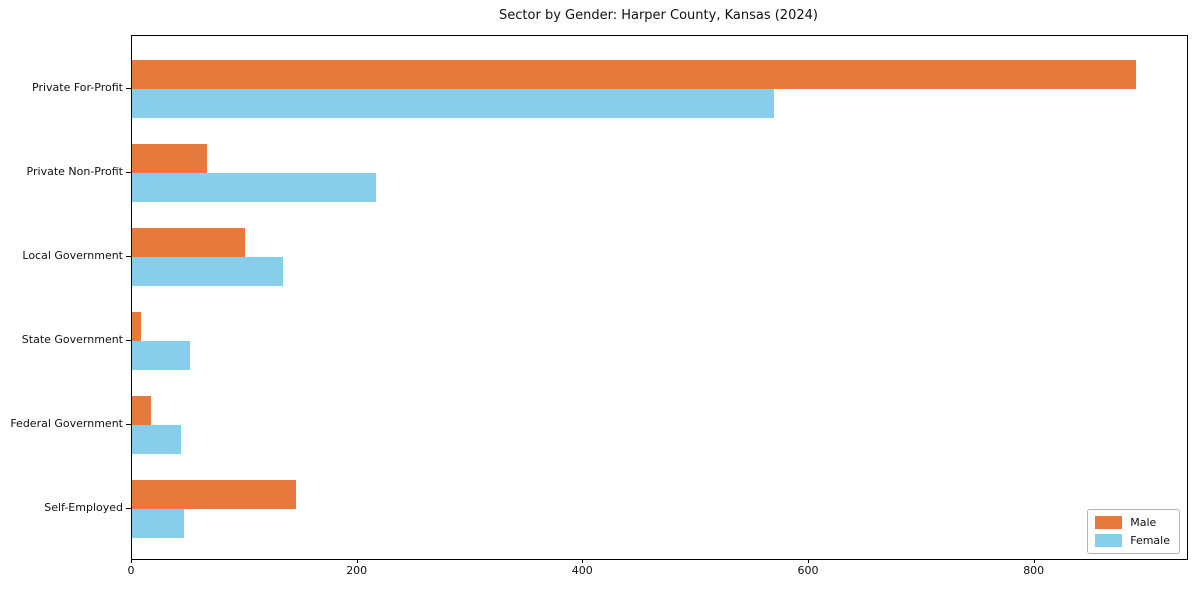  I want to click on bar-female-local-government, so click(208, 271).